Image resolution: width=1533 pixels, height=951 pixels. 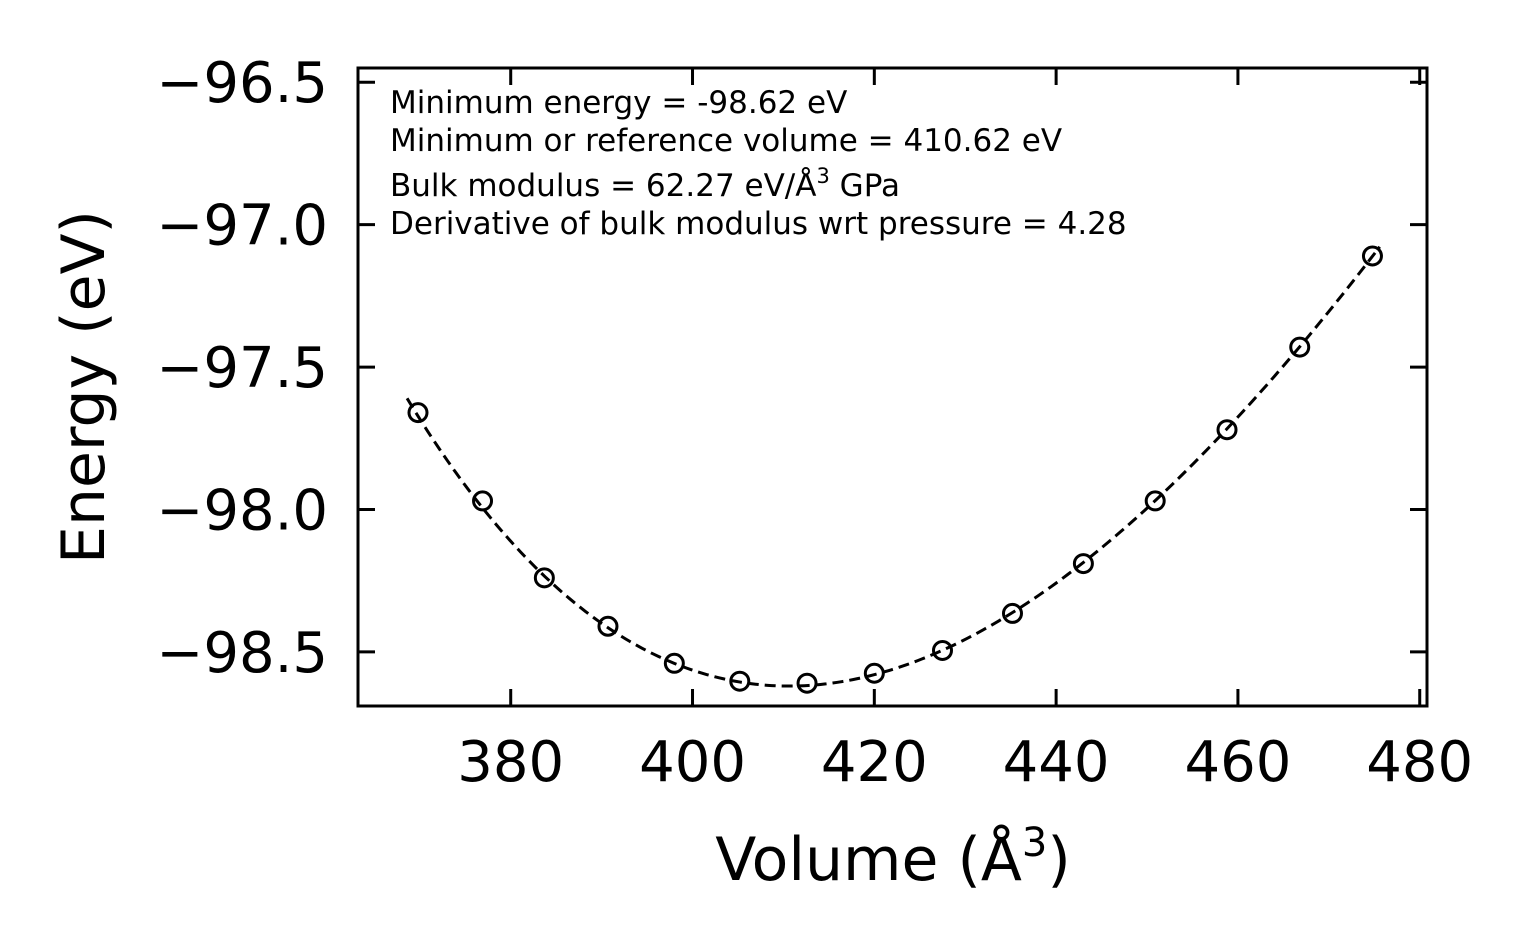 I want to click on y-tick-label: −96.5, so click(x=242, y=83).